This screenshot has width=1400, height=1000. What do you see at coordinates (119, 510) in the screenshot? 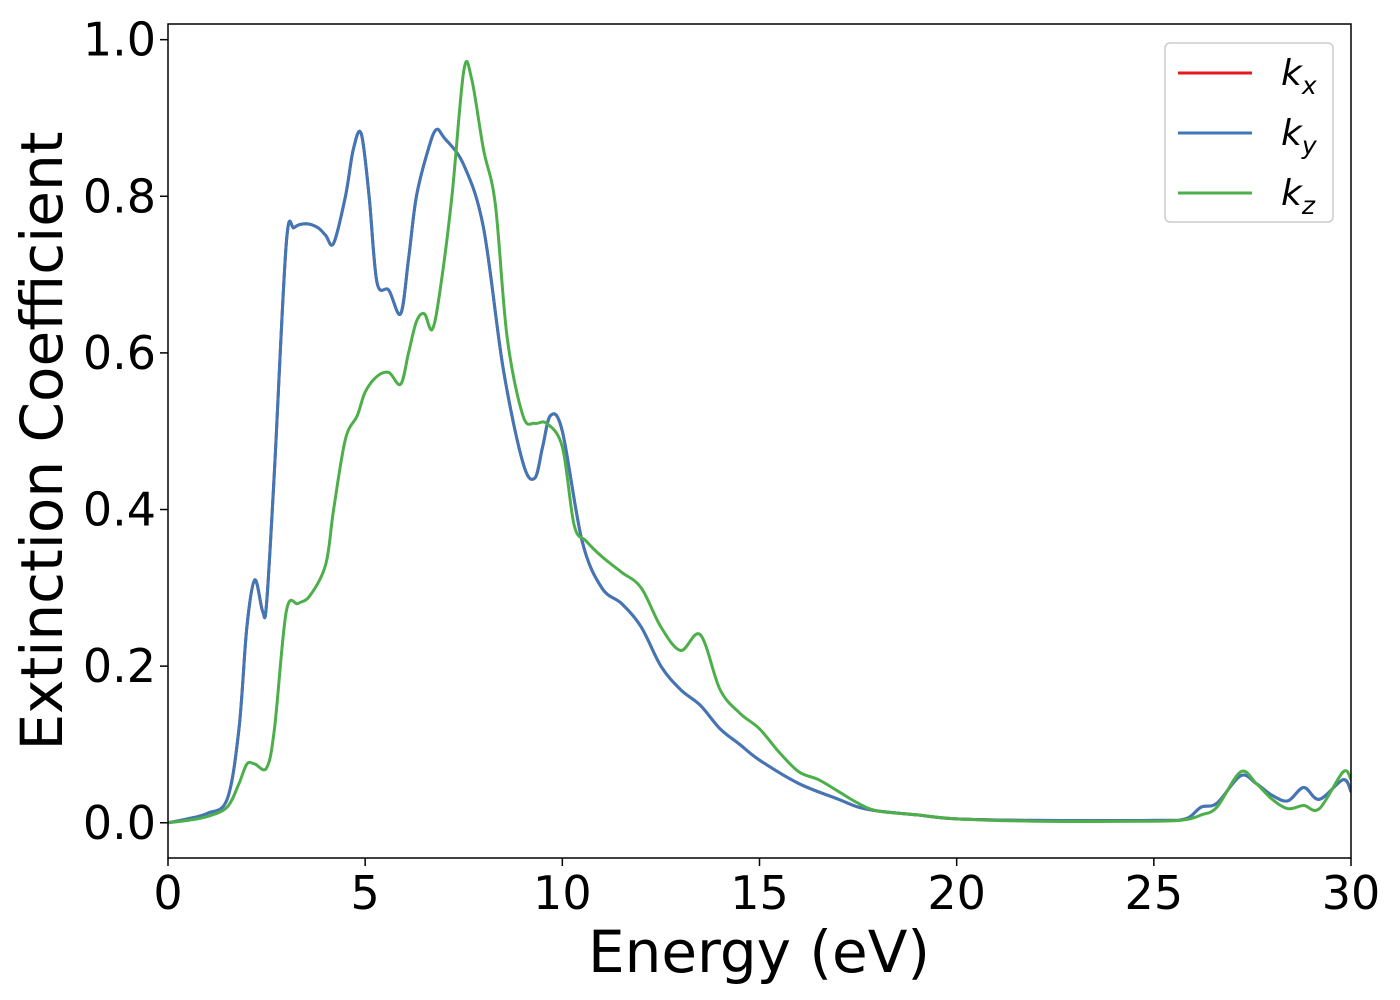
I see `y-tick-label: 0.4` at bounding box center [119, 510].